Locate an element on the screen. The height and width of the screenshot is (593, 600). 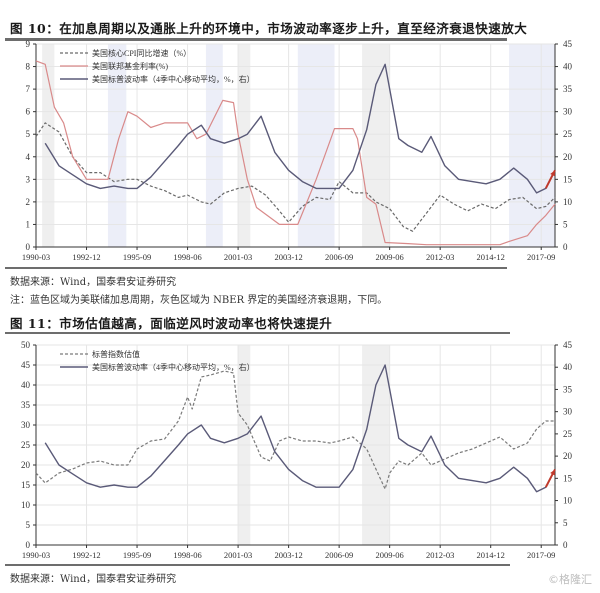
y-left-tick-label: 10 is located at coordinates (26, 505).